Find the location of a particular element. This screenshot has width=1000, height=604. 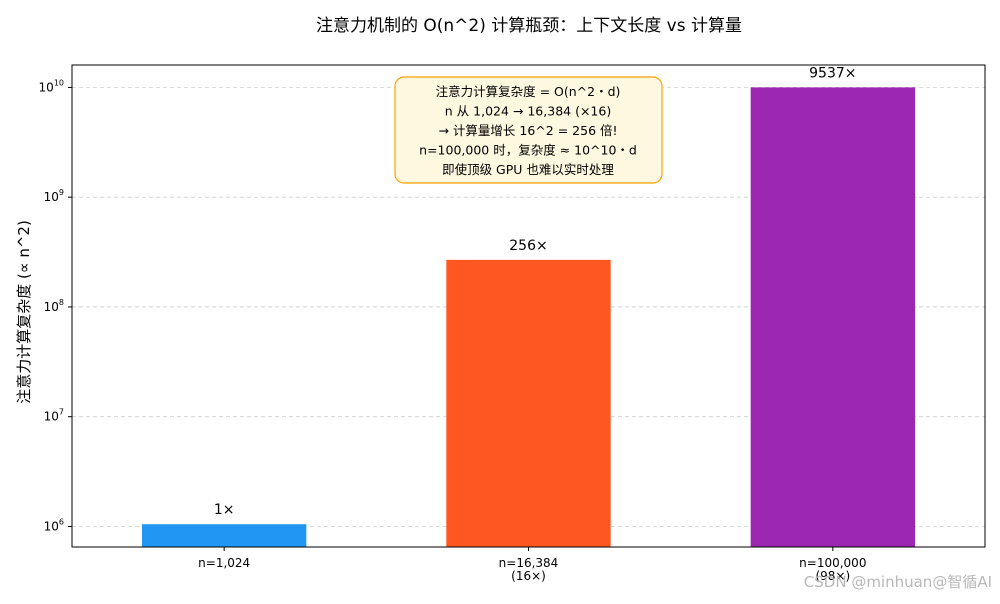

y-tick-label: 10⁸ is located at coordinates (54, 306).